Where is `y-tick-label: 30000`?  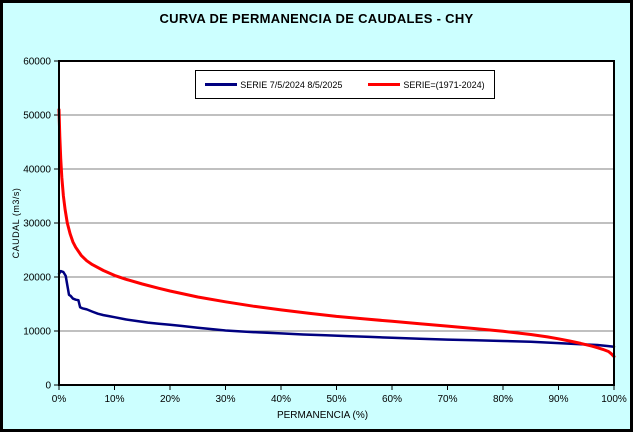
y-tick-label: 30000 is located at coordinates (37, 224).